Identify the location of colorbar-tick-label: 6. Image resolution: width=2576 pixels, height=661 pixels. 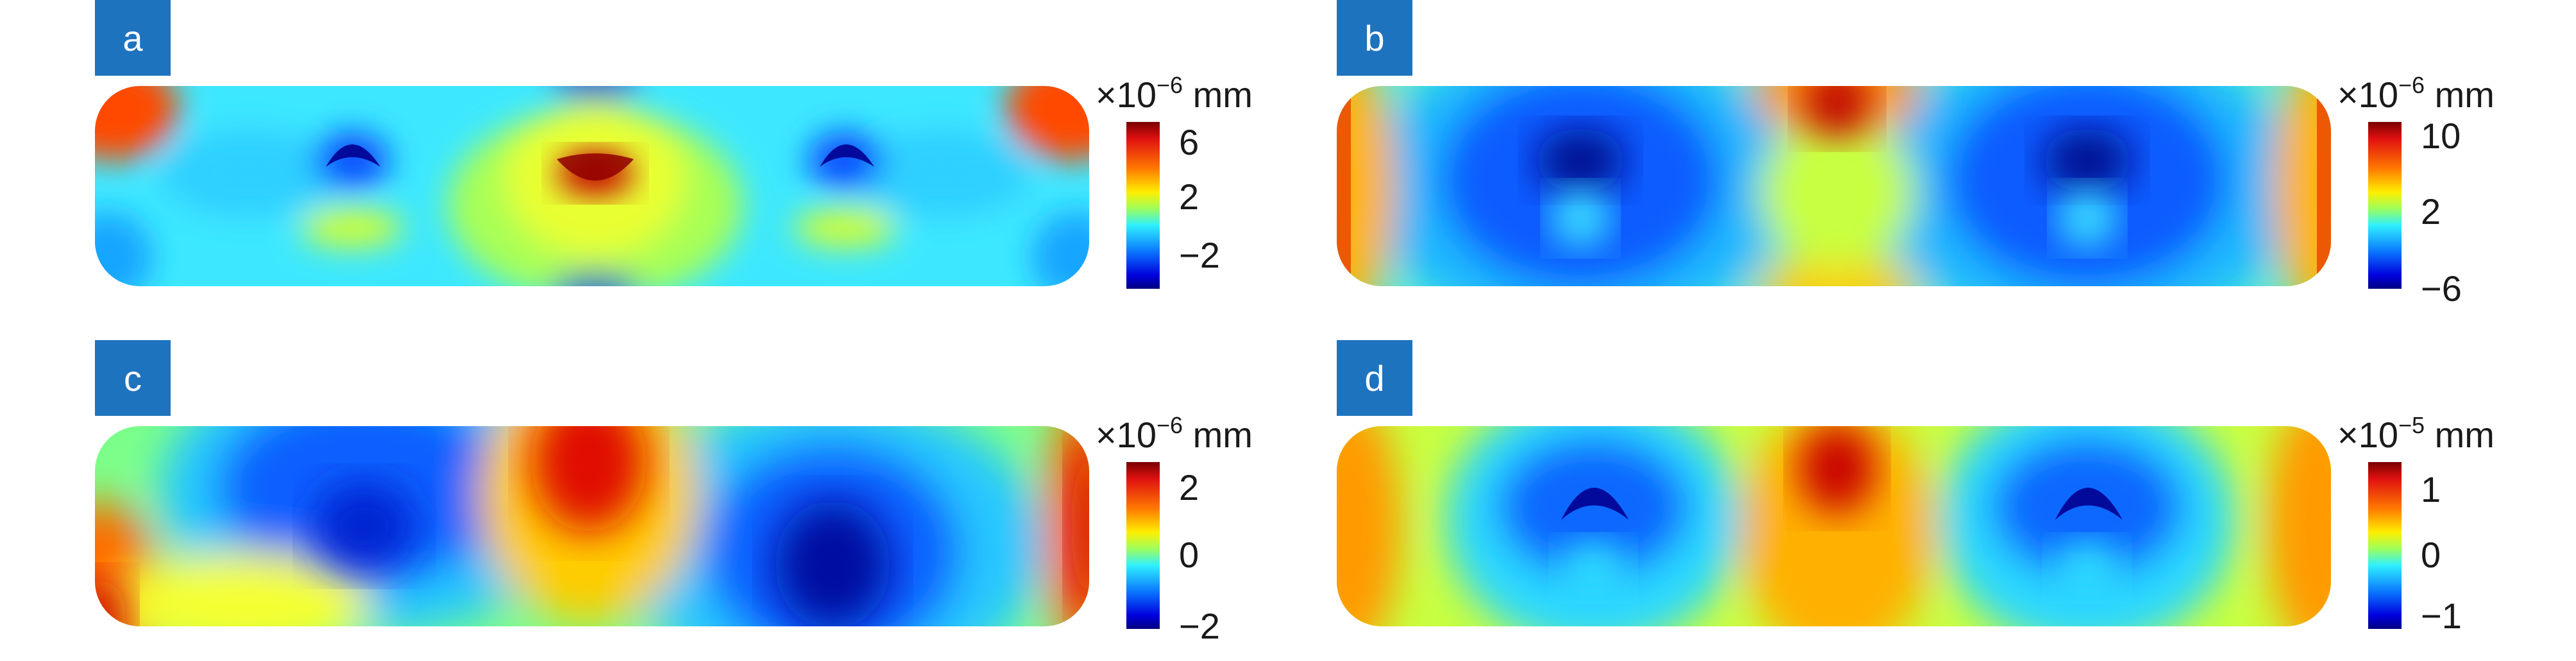
(1189, 142).